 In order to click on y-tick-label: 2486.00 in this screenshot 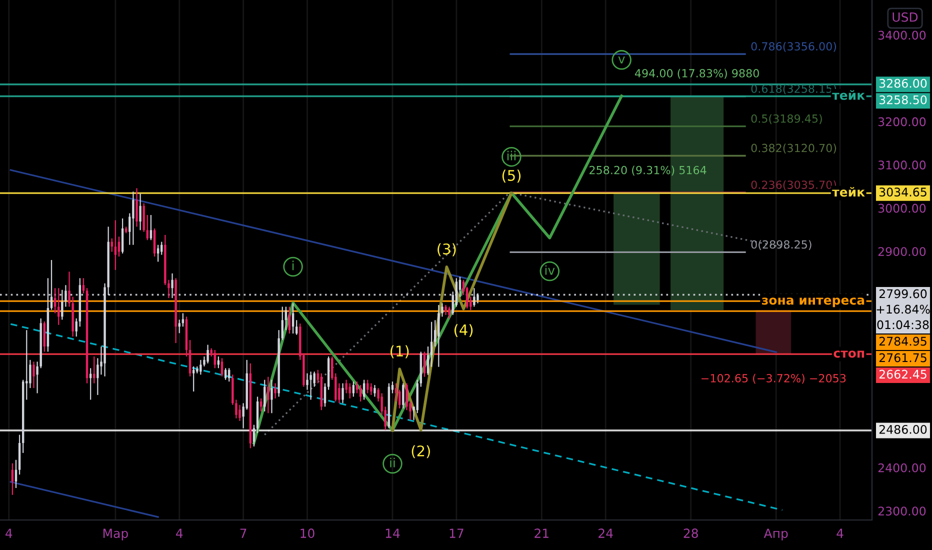, I will do `click(903, 429)`.